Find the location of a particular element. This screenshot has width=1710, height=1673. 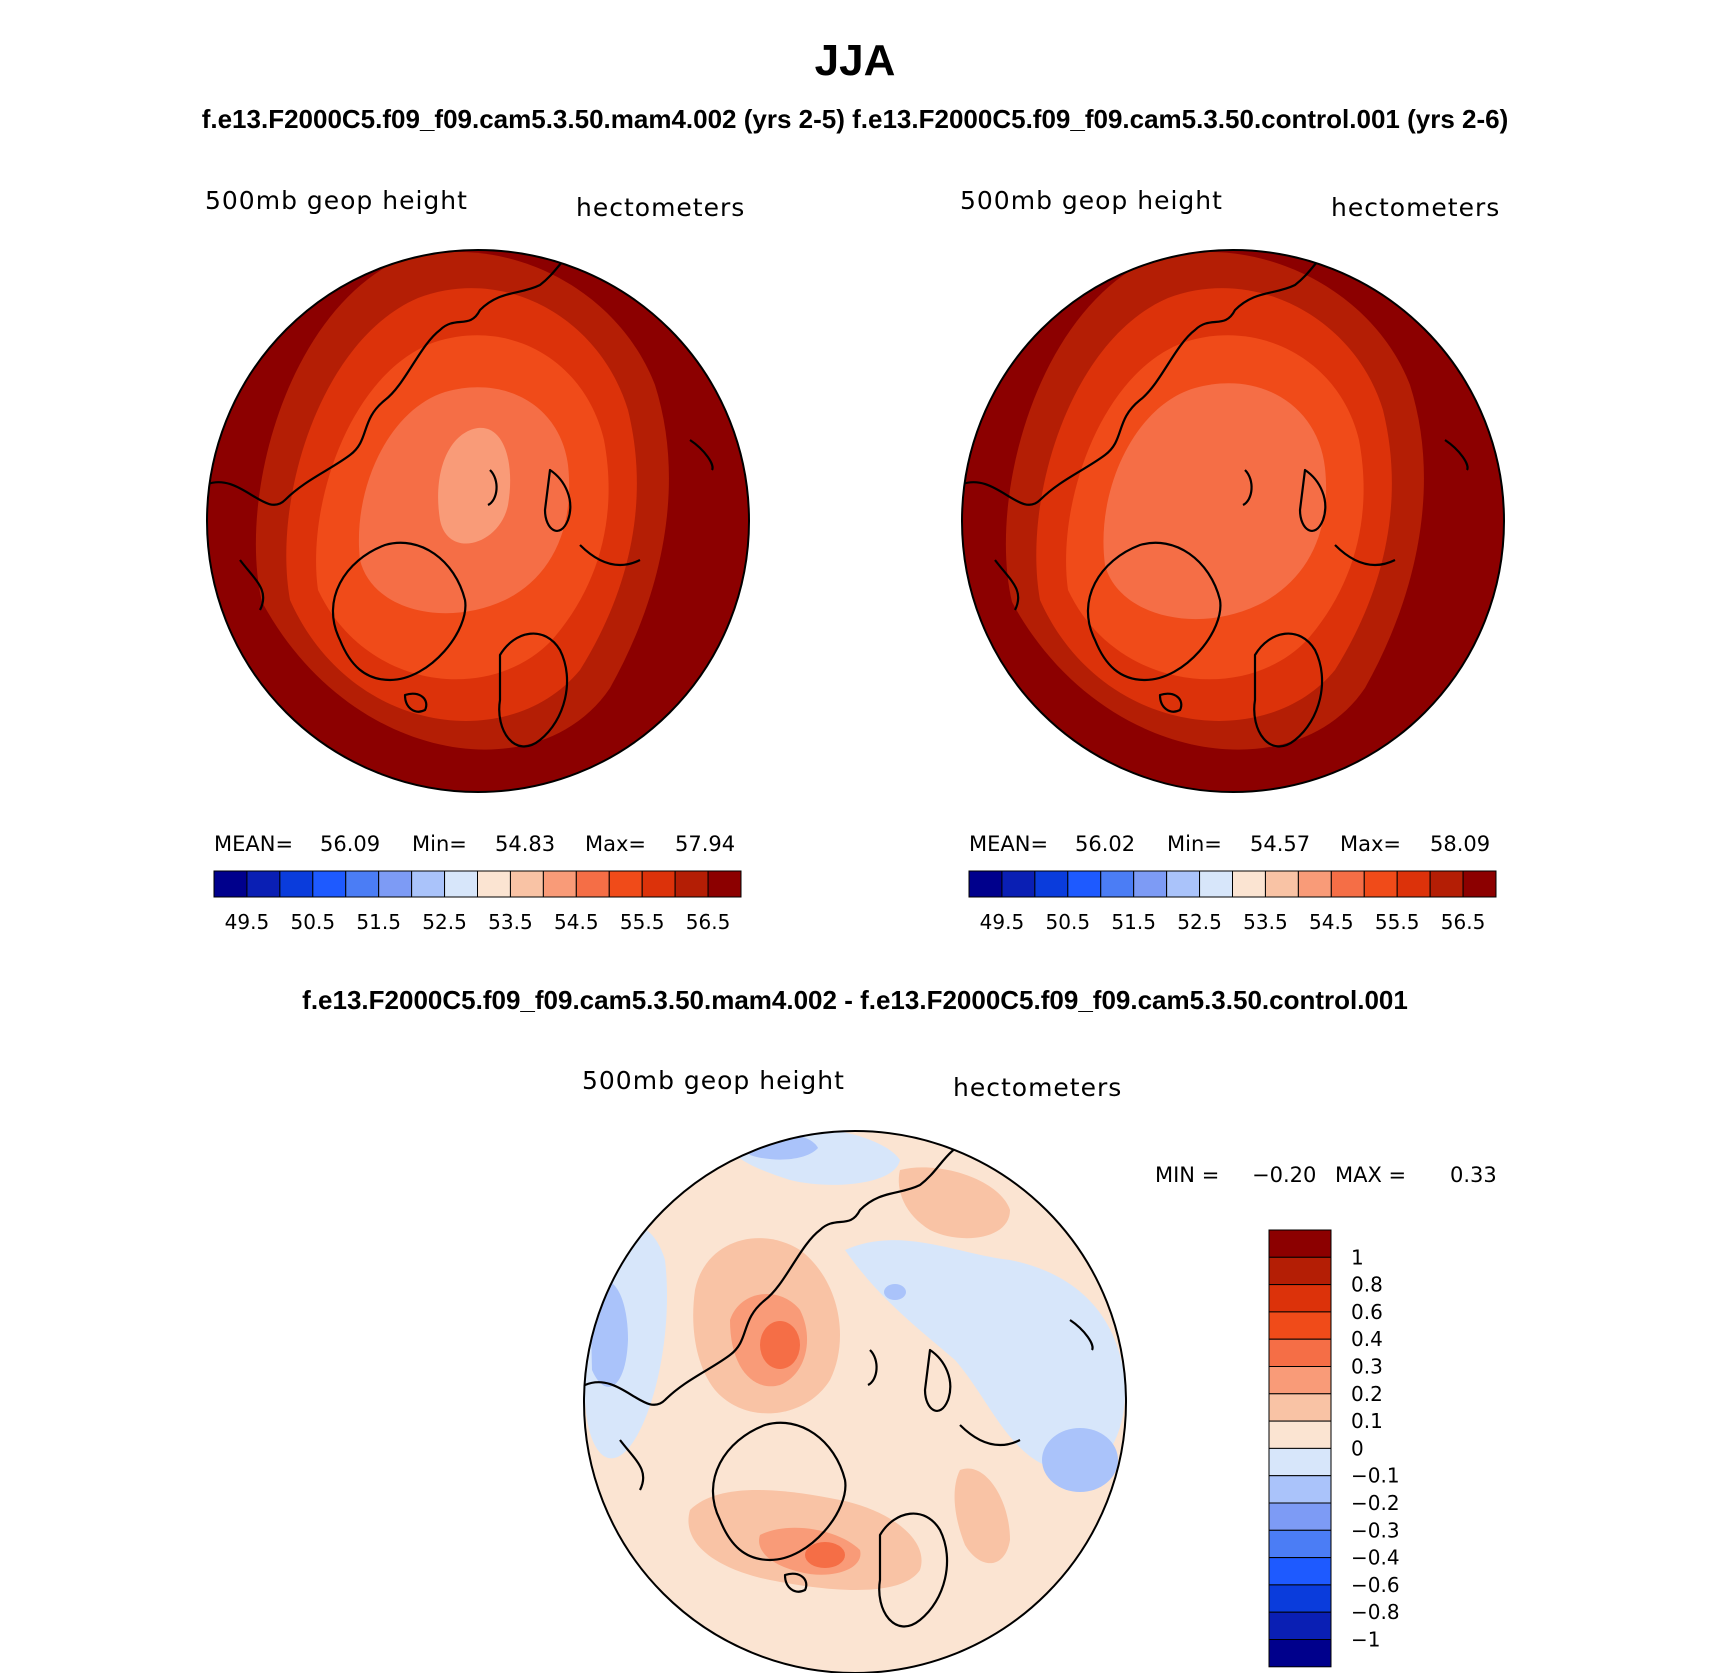

right-min-value: 54.57 is located at coordinates (1280, 844).